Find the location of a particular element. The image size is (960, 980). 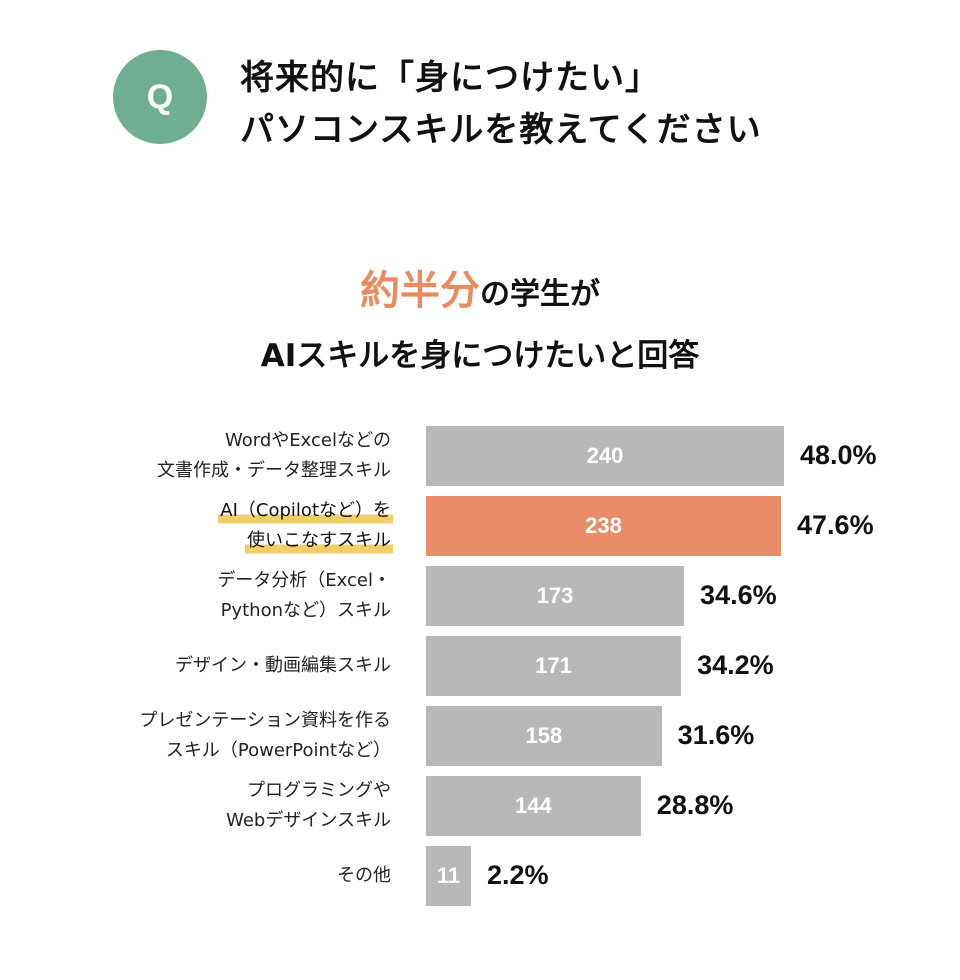

category-label-line: Pythonなど）スキル is located at coordinates (305, 610).